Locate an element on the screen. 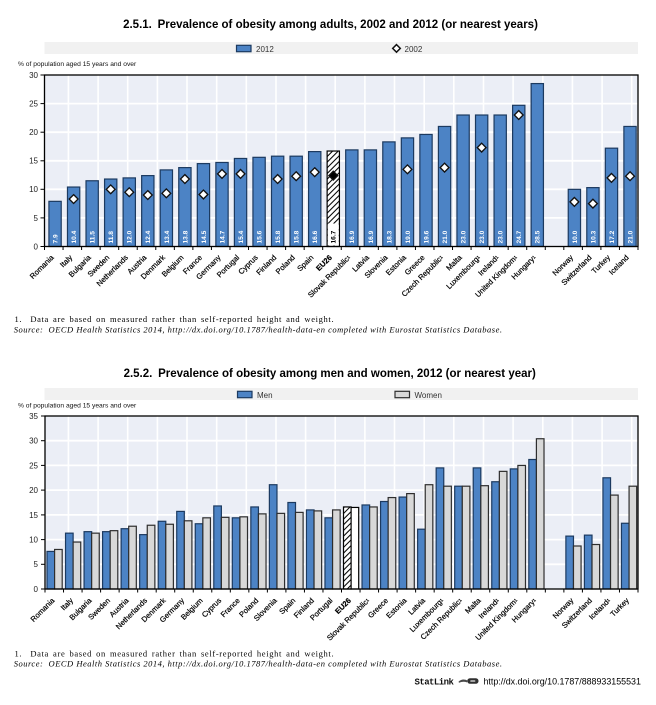 This screenshot has width=656, height=705. svg-text: 16.6 is located at coordinates (315, 236).